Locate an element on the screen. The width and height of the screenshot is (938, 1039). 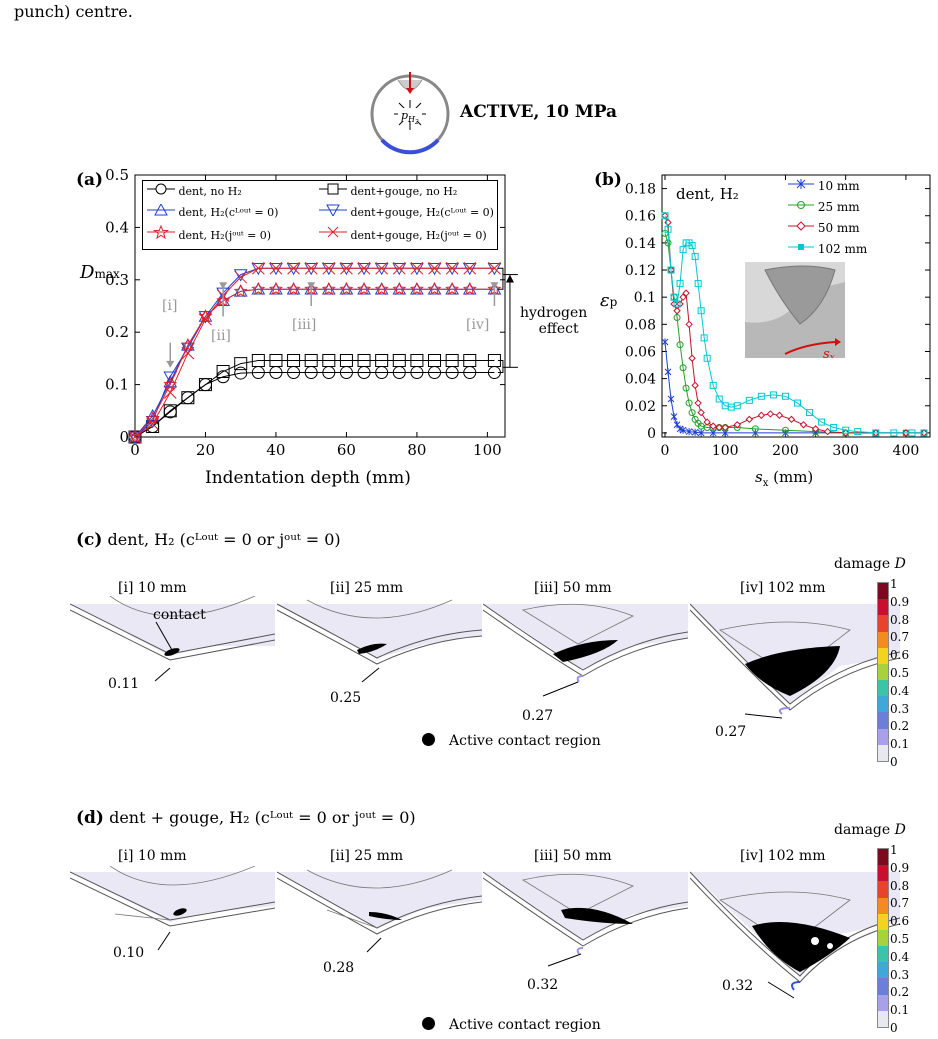
legend-item: dent, no H₂ is located at coordinates (194, 190).